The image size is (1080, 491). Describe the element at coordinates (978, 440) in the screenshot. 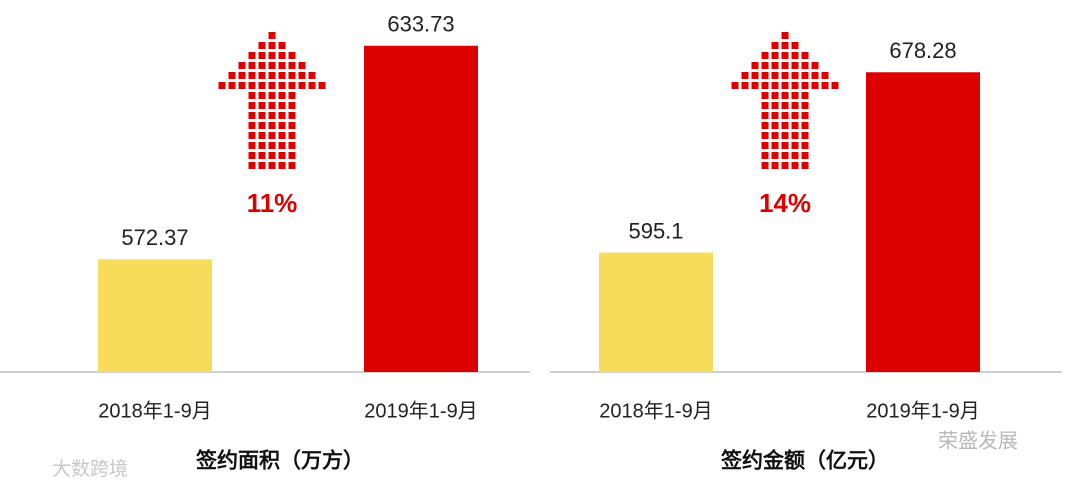

I see `watermark: 荣盛发展` at that location.